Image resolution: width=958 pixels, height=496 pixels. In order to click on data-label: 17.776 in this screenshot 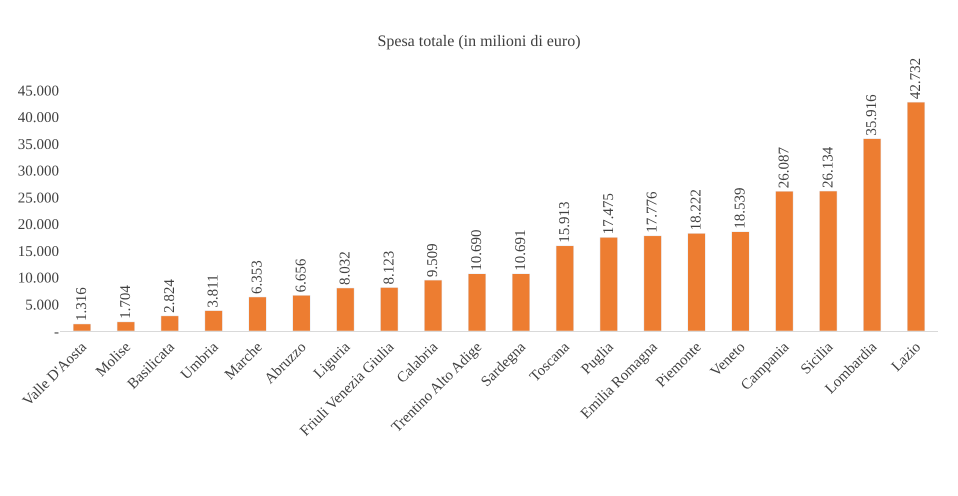, I will do `click(652, 212)`.